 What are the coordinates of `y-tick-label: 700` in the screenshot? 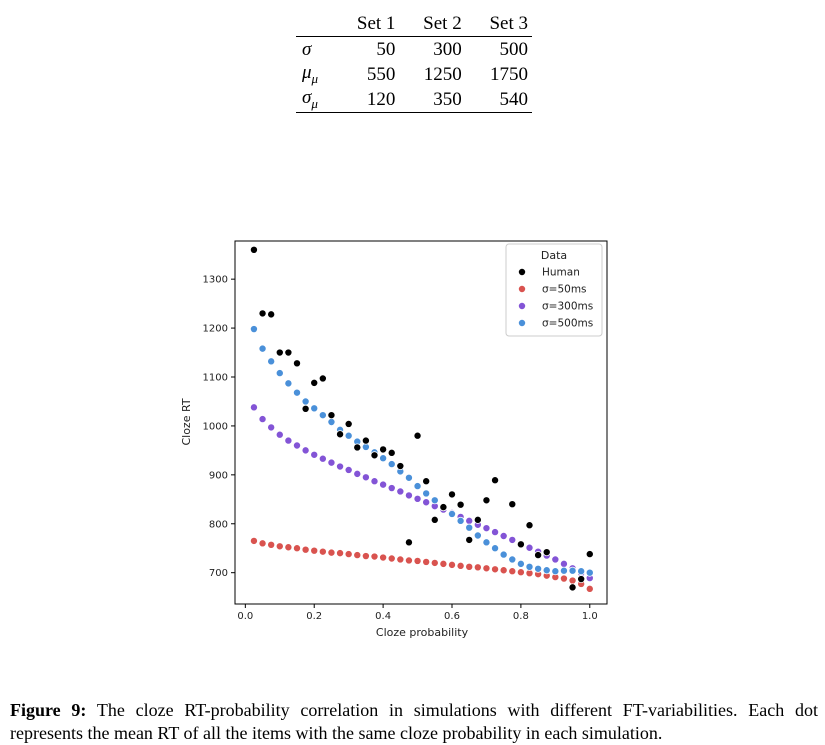 It's located at (218, 573).